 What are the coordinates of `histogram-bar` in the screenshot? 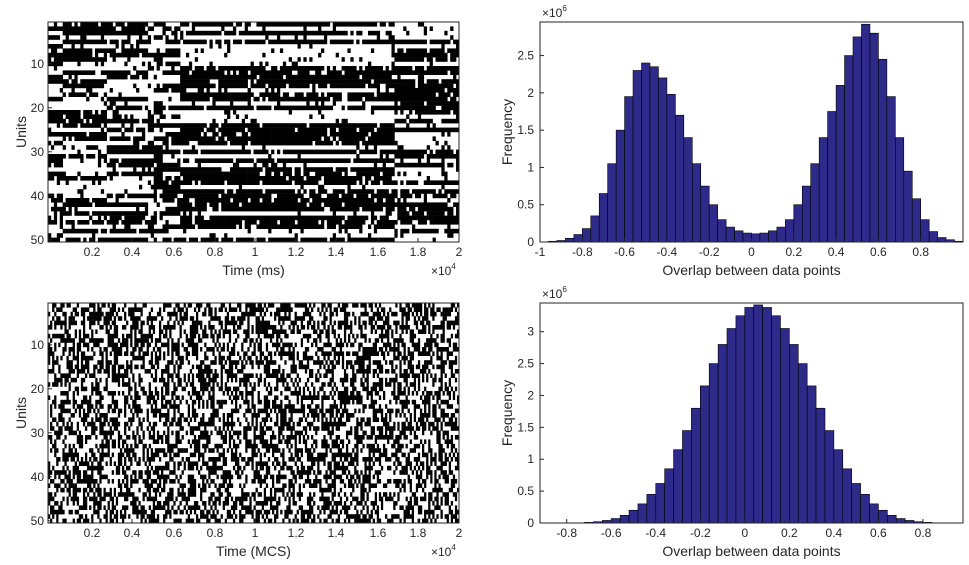 It's located at (688, 190).